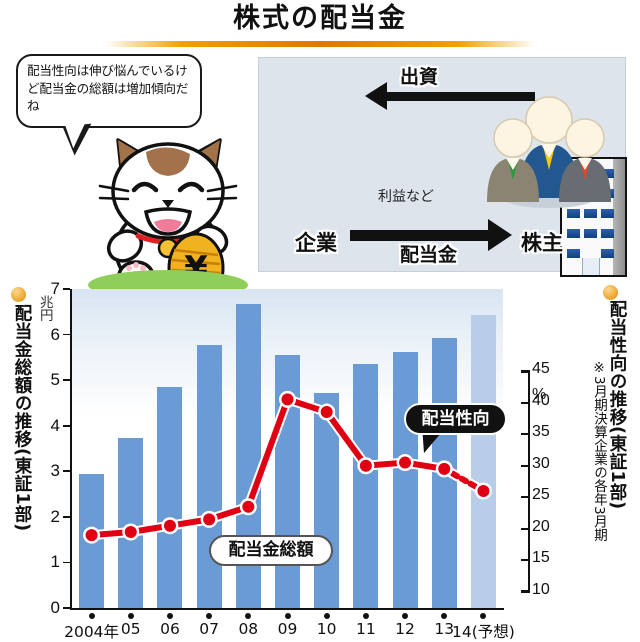  I want to click on dividend-arrow, so click(420, 235).